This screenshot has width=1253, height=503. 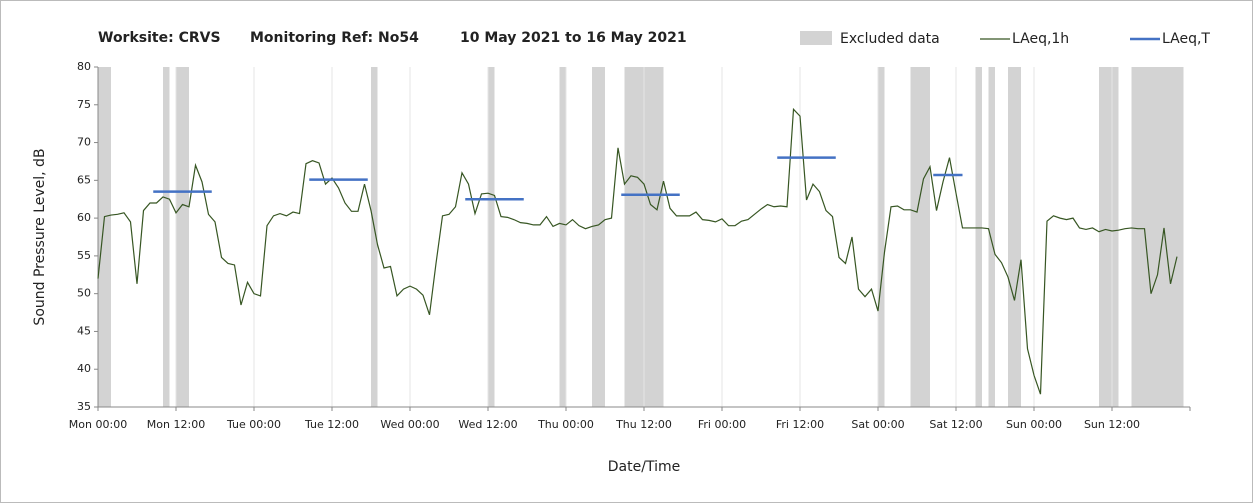 What do you see at coordinates (1040, 39) in the screenshot?
I see `legend-label: LAeq,1h` at bounding box center [1040, 39].